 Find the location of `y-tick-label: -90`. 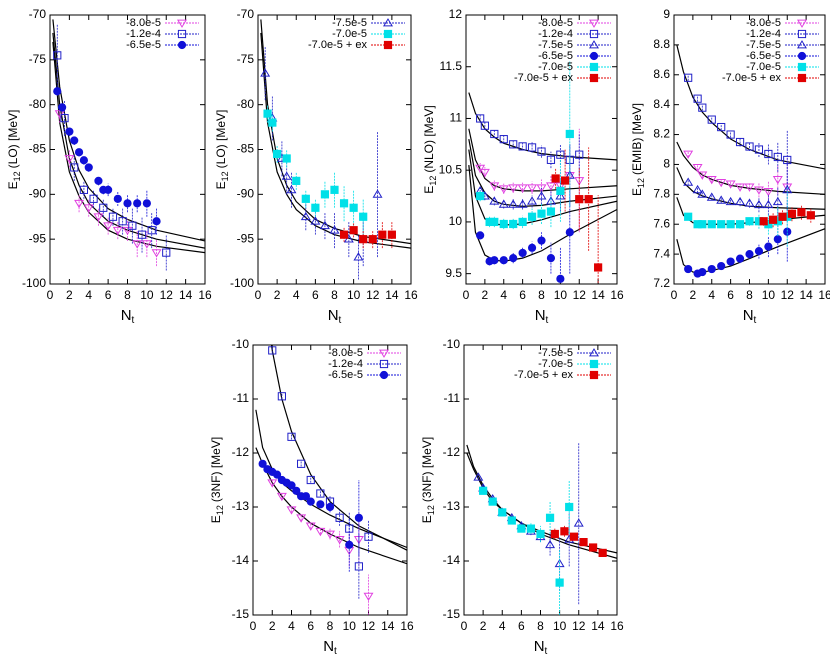

y-tick-label: -90 is located at coordinates (246, 194).